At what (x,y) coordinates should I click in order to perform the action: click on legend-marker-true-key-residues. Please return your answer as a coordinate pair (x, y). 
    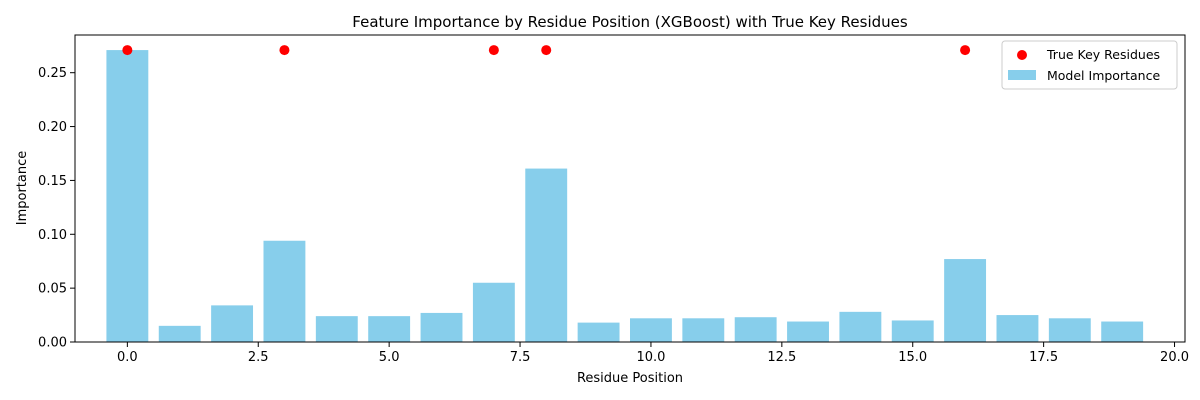
    Looking at the image, I should click on (1022, 55).